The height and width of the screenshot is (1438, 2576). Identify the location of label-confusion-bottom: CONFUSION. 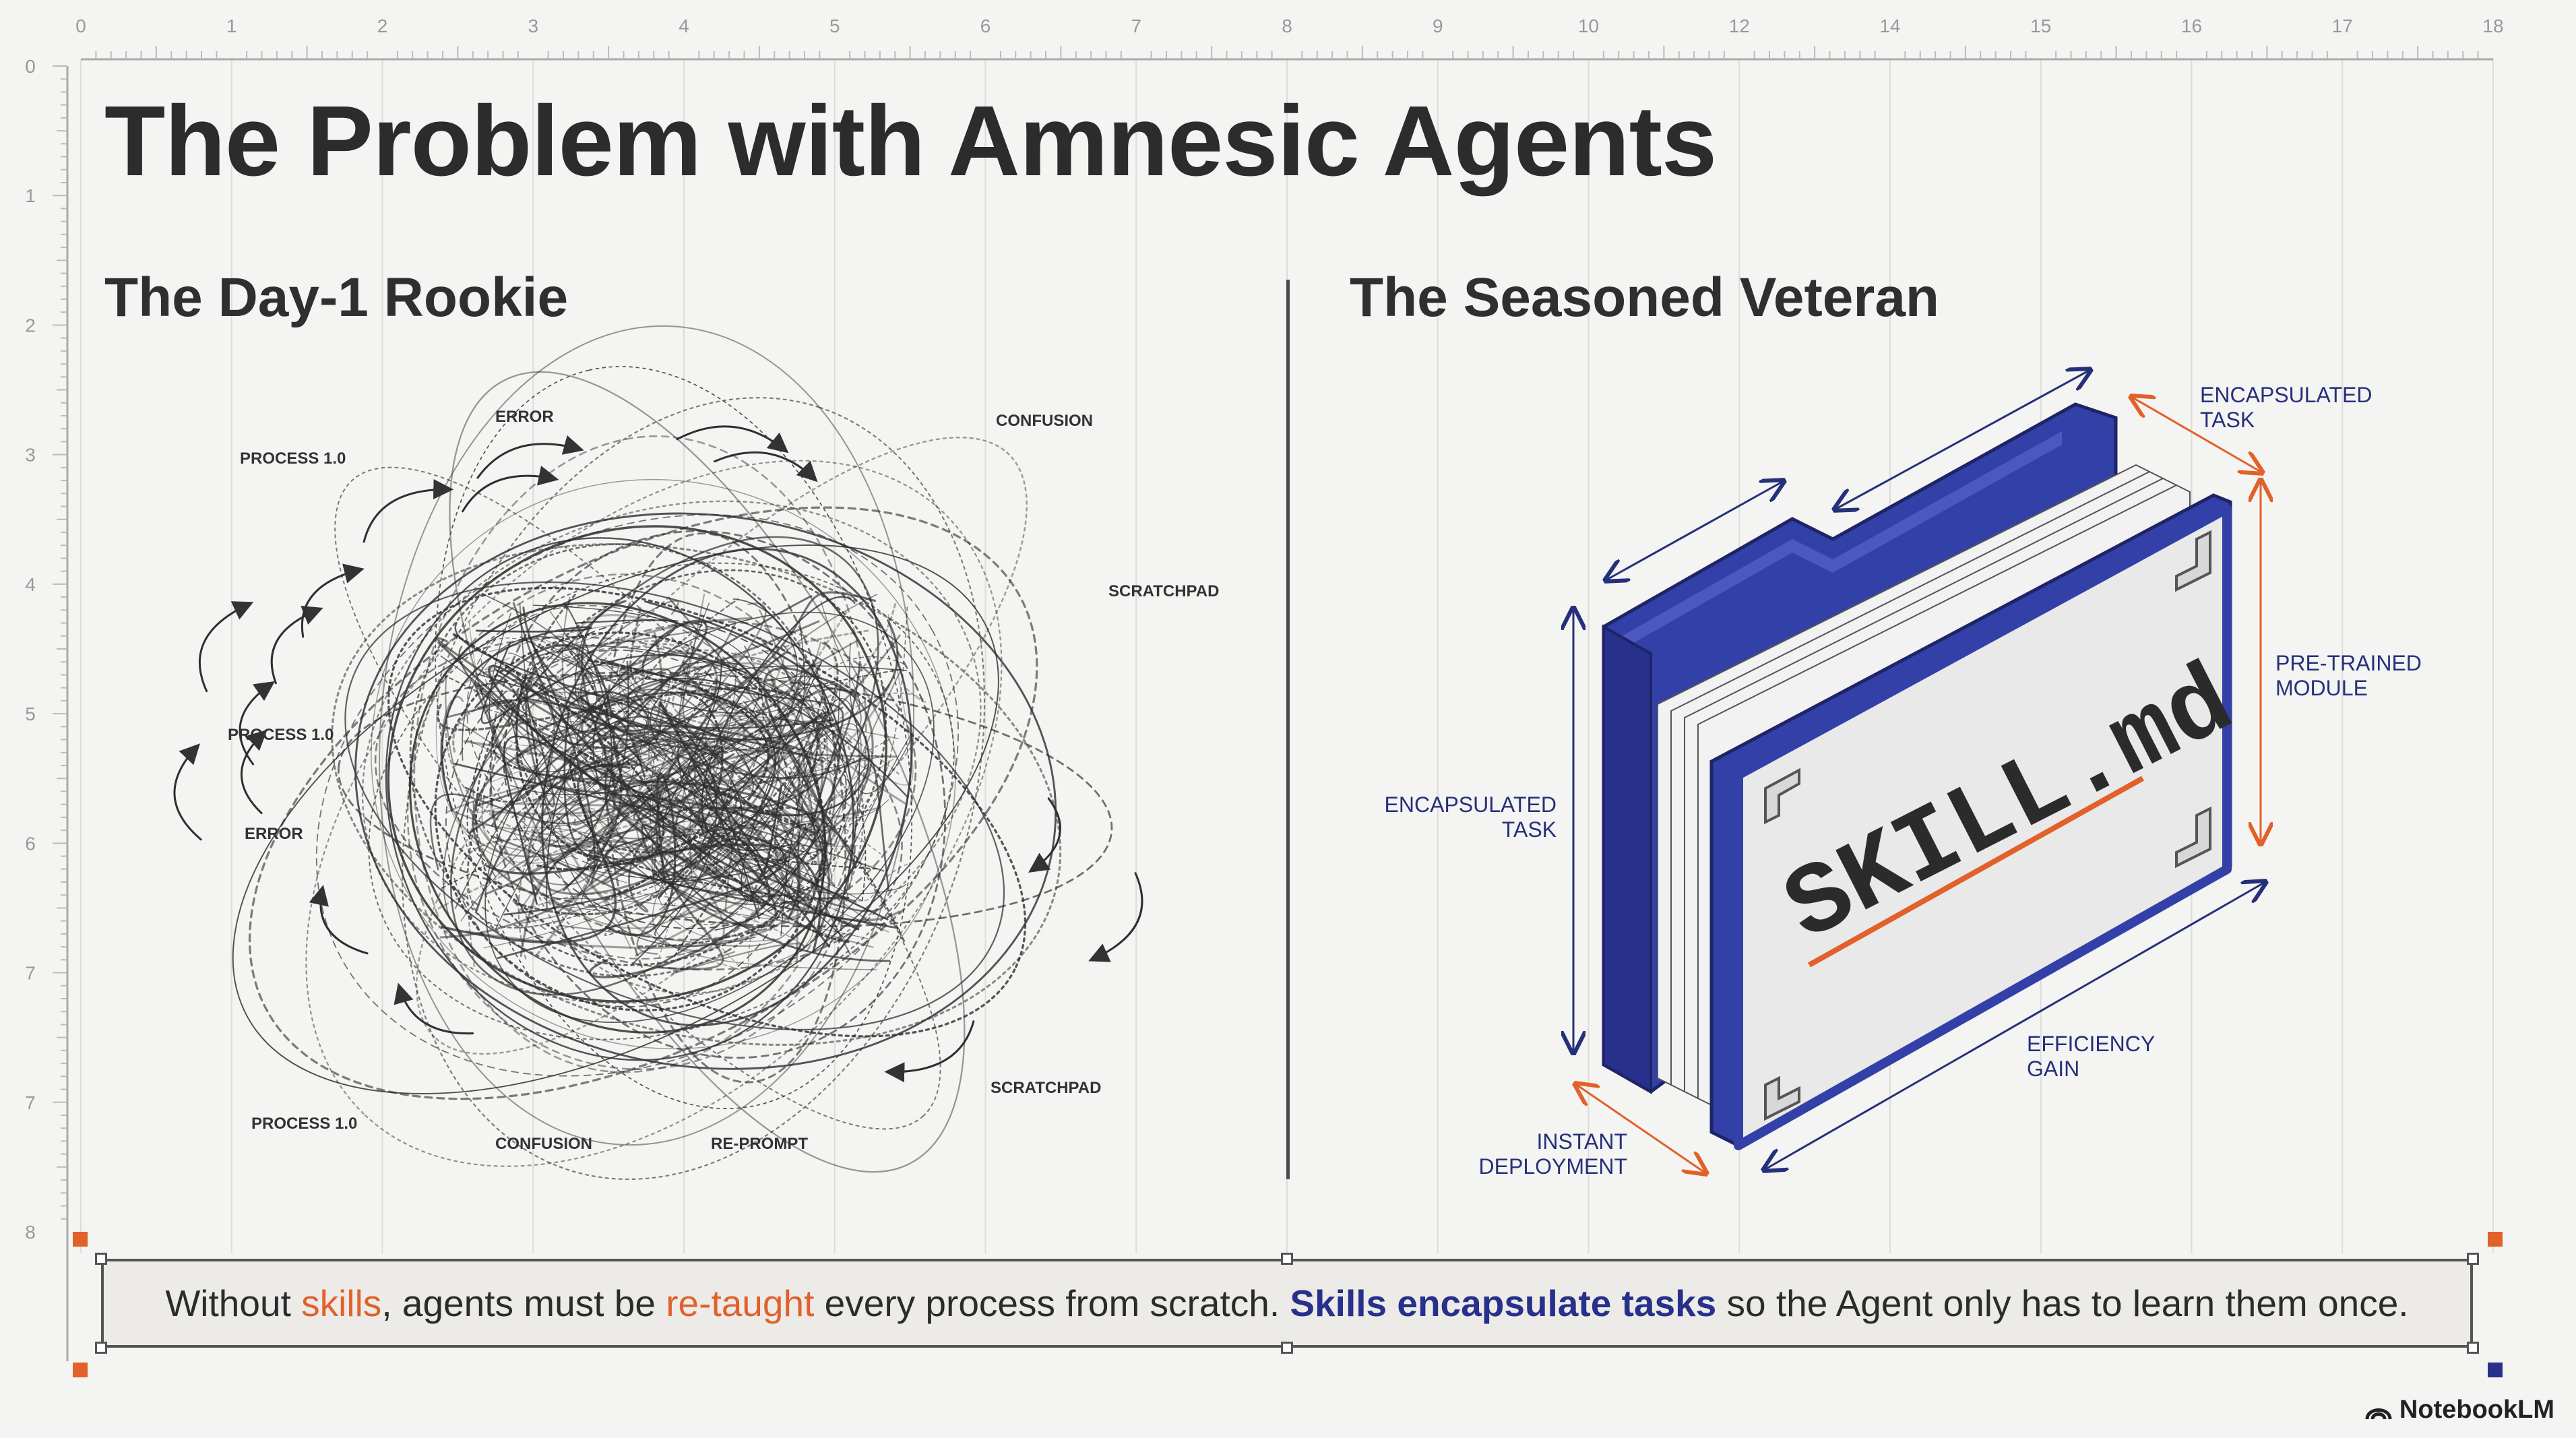
(543, 1144).